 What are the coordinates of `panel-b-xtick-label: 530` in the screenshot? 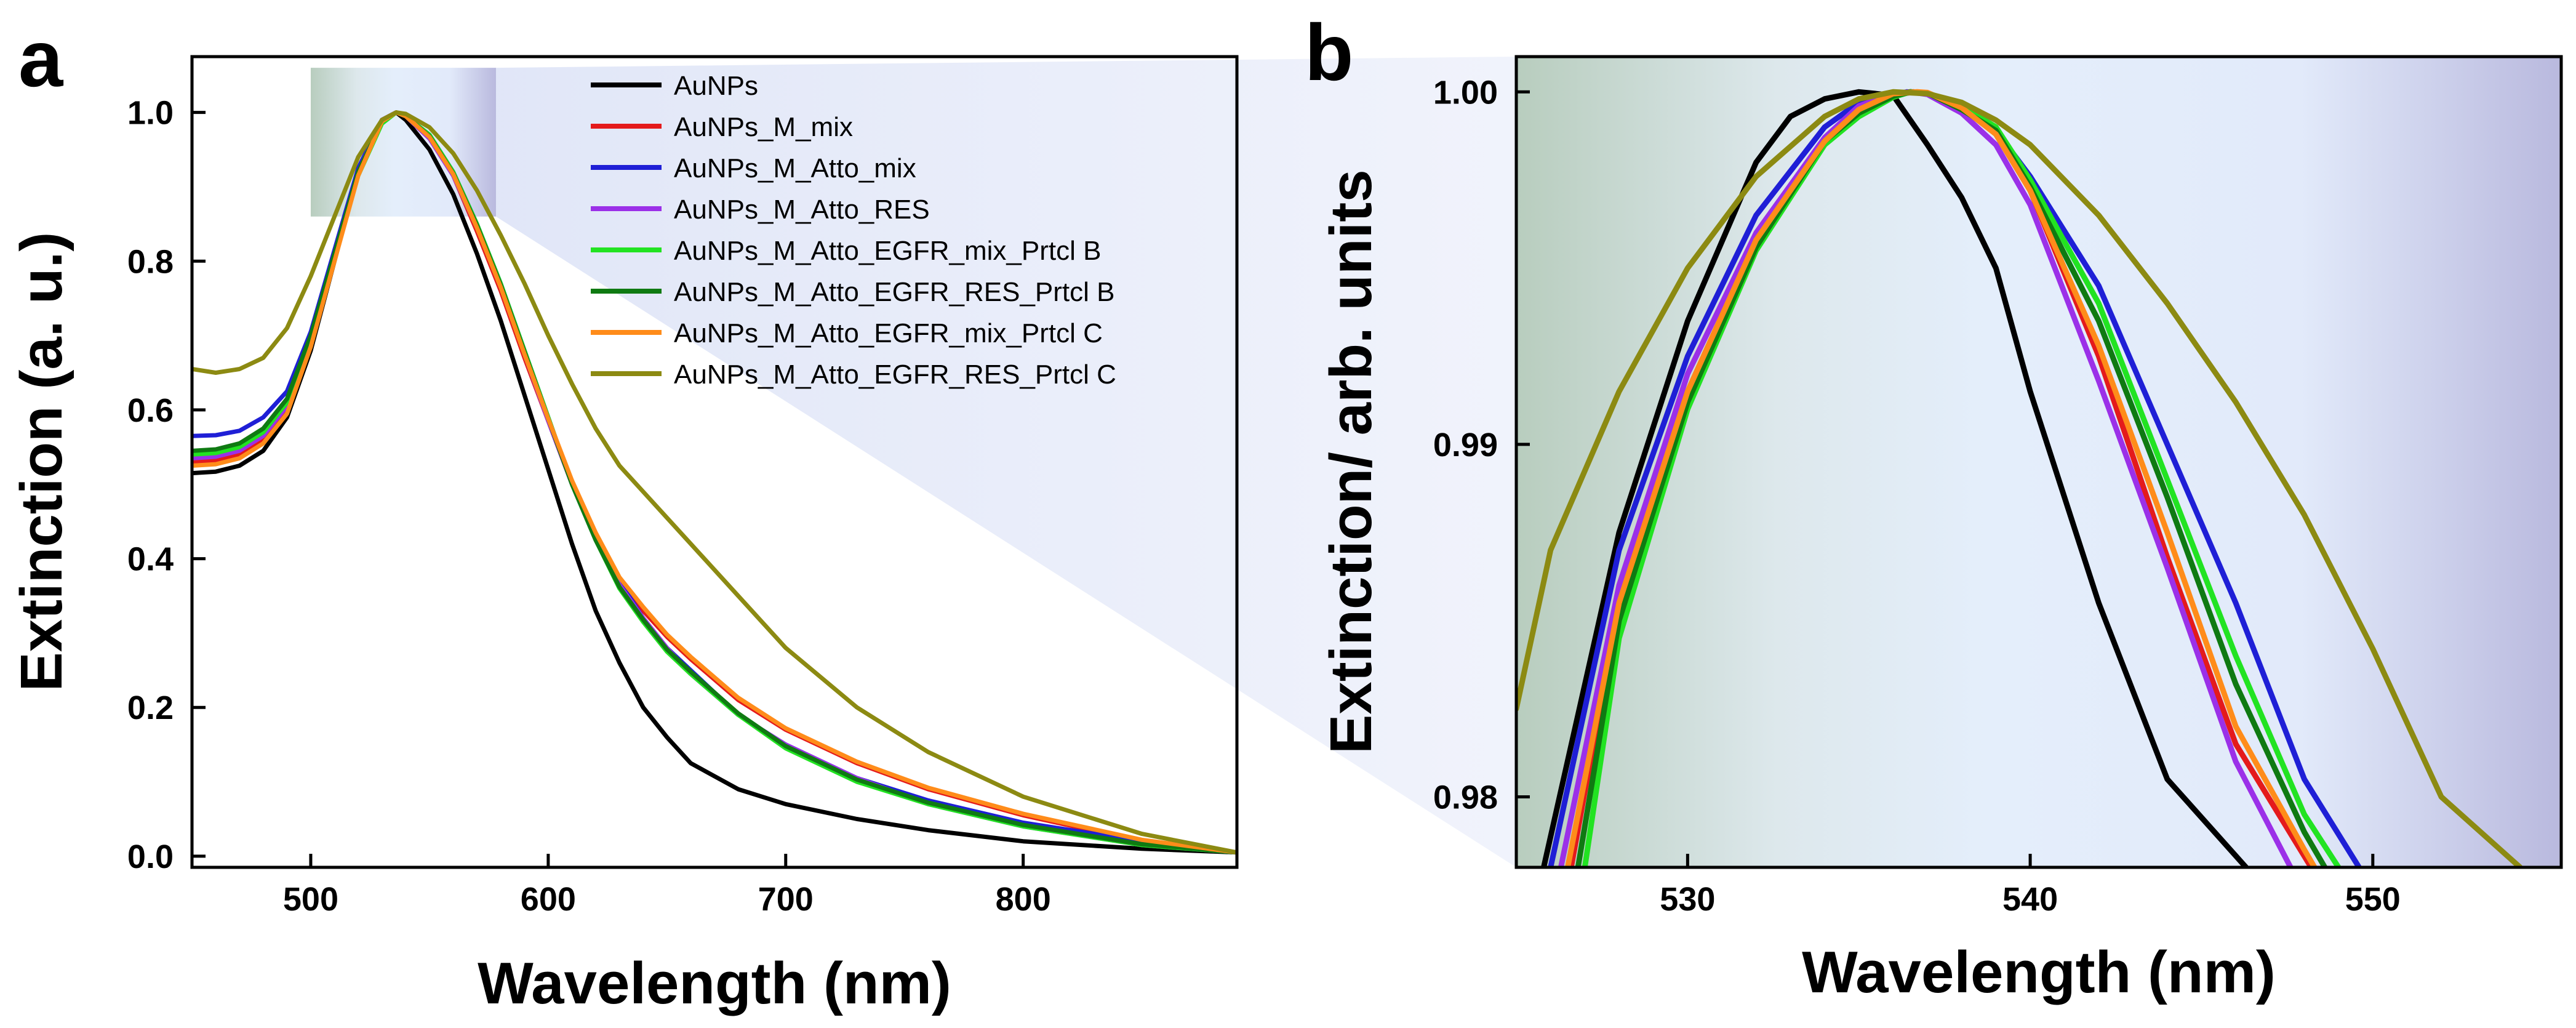 It's located at (1687, 899).